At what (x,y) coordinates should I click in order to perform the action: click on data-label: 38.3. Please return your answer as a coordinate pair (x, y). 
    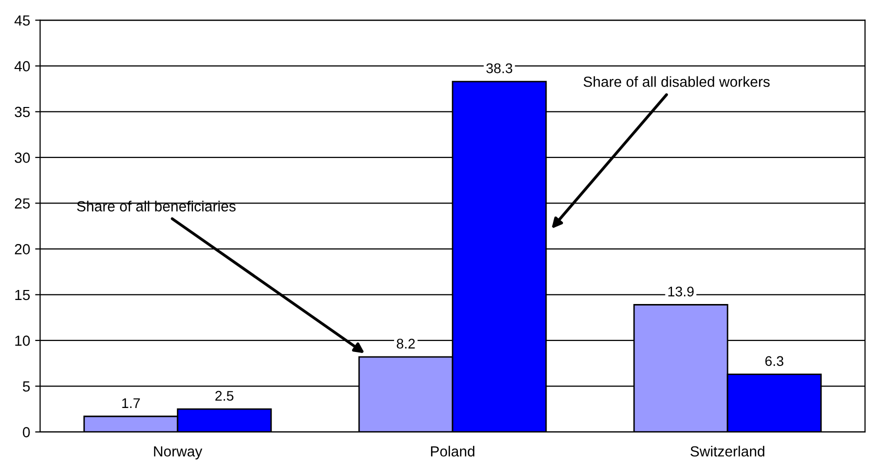
    Looking at the image, I should click on (499, 68).